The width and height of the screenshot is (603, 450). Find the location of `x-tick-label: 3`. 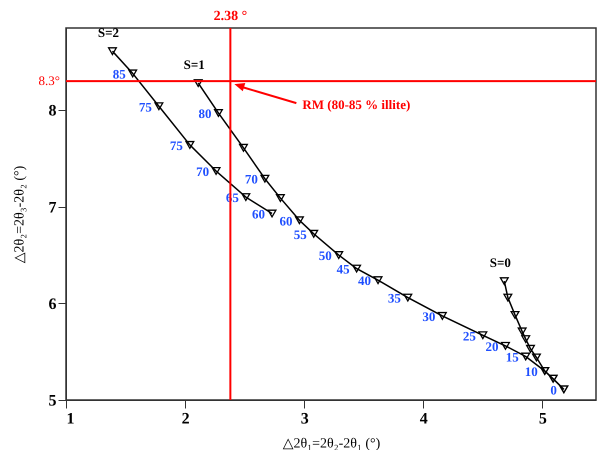

x-tick-label: 3 is located at coordinates (304, 419).